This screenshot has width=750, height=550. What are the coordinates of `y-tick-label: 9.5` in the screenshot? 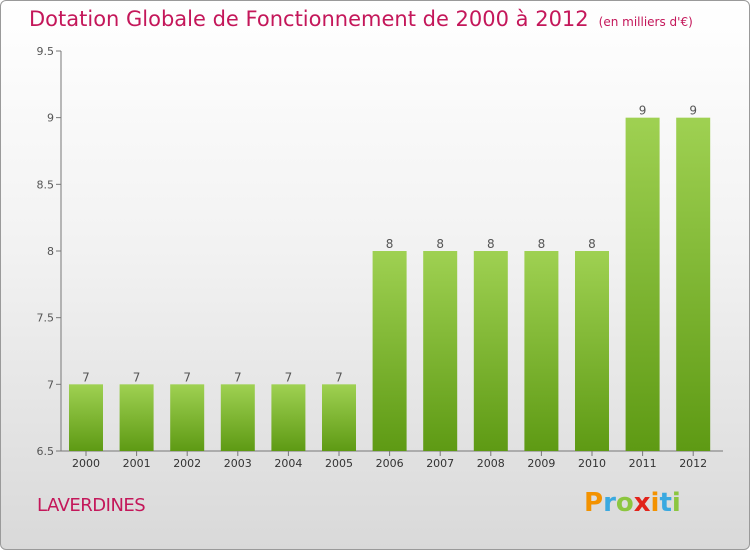 It's located at (46, 51).